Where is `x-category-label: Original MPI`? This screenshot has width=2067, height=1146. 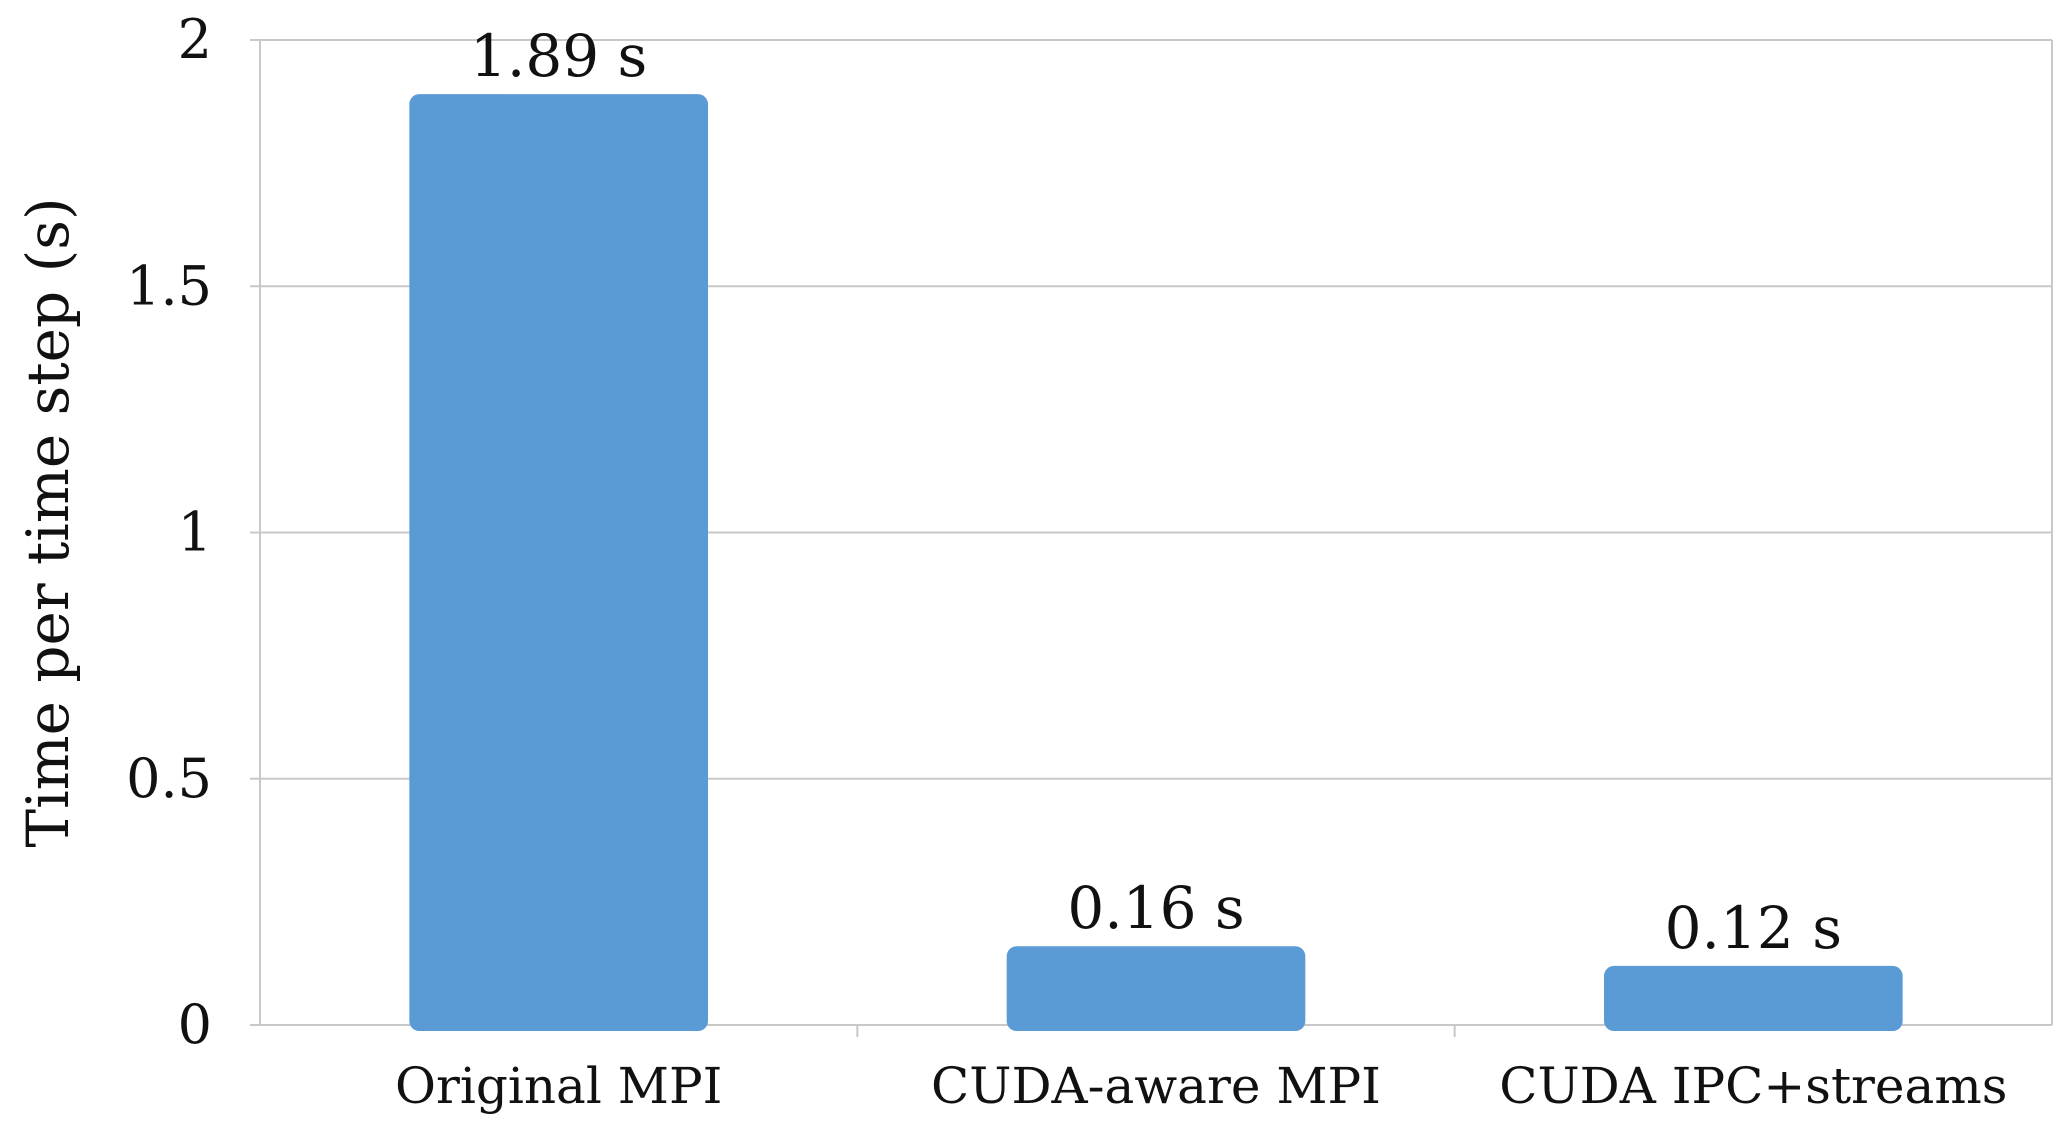
x-category-label: Original MPI is located at coordinates (558, 1086).